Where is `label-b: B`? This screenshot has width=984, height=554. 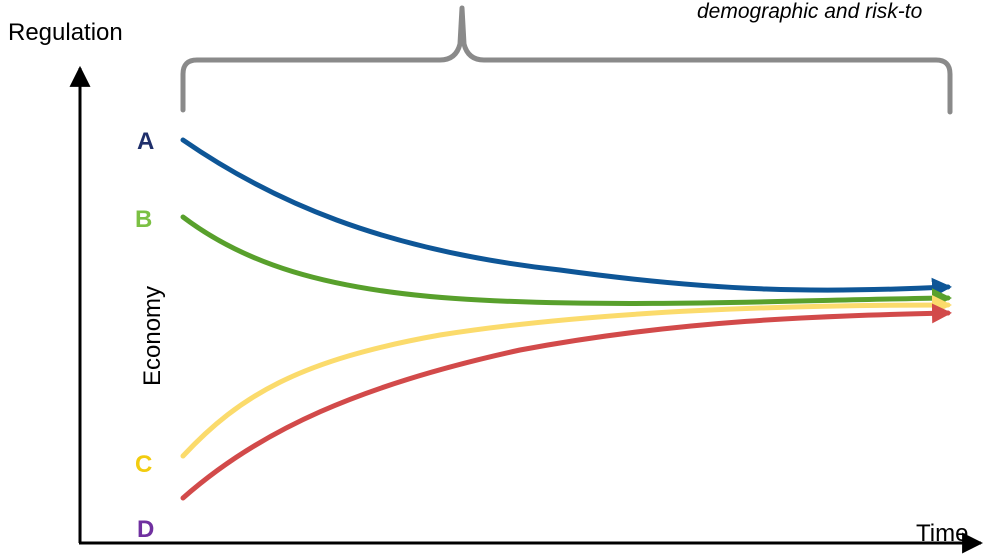
label-b: B is located at coordinates (143, 219).